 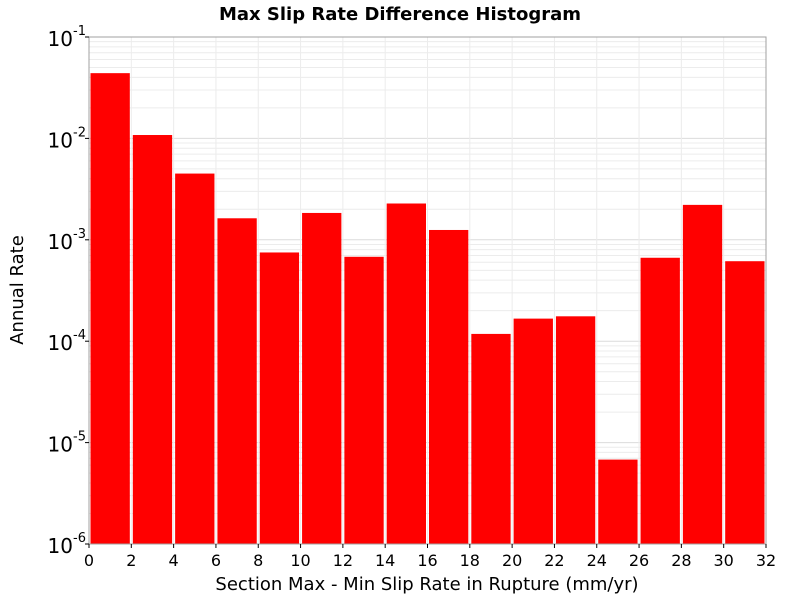 I want to click on x-tick-label: 32, so click(x=766, y=560).